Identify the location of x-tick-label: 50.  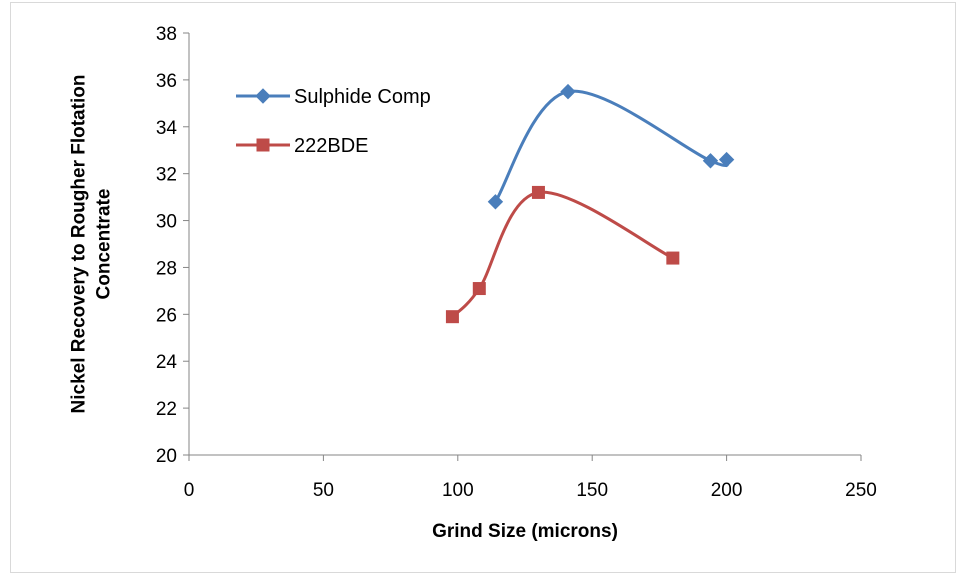
(323, 490).